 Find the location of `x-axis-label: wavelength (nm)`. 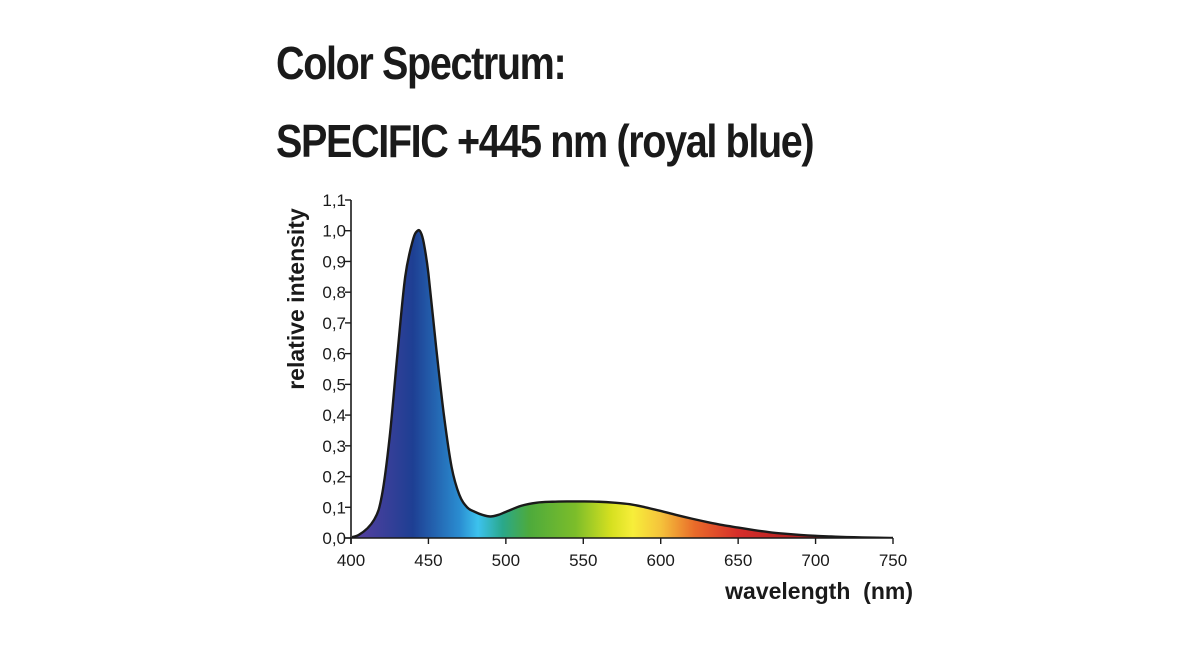

x-axis-label: wavelength (nm) is located at coordinates (818, 591).